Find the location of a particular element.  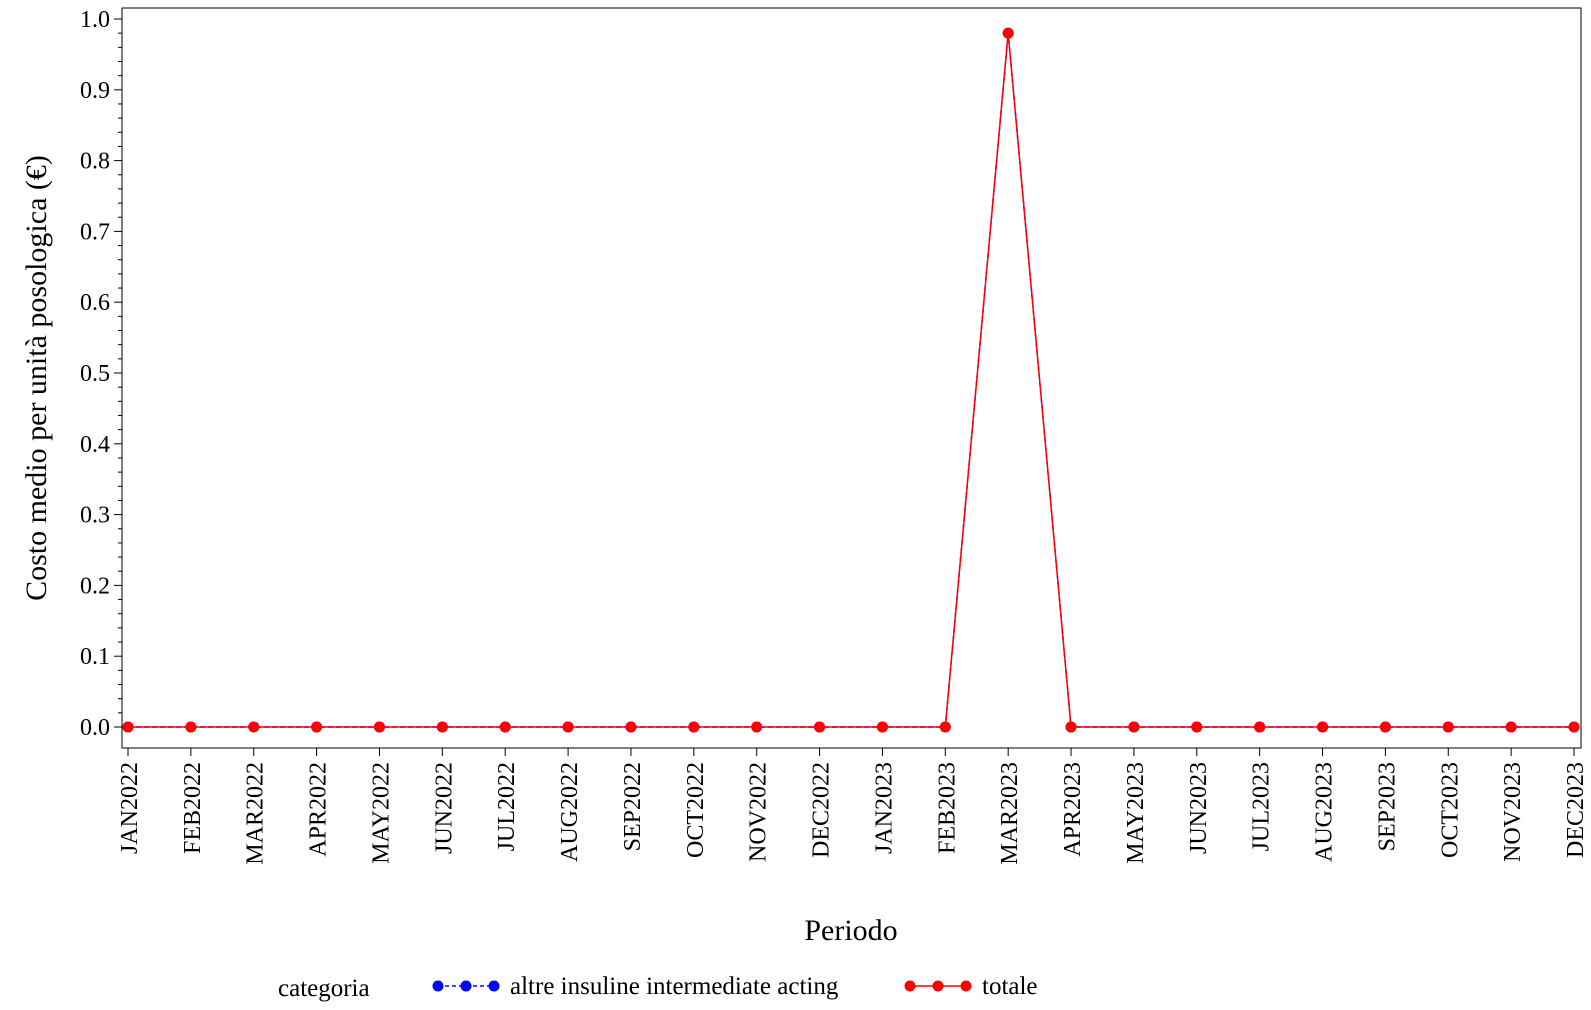

legend-title: categoria is located at coordinates (324, 988).